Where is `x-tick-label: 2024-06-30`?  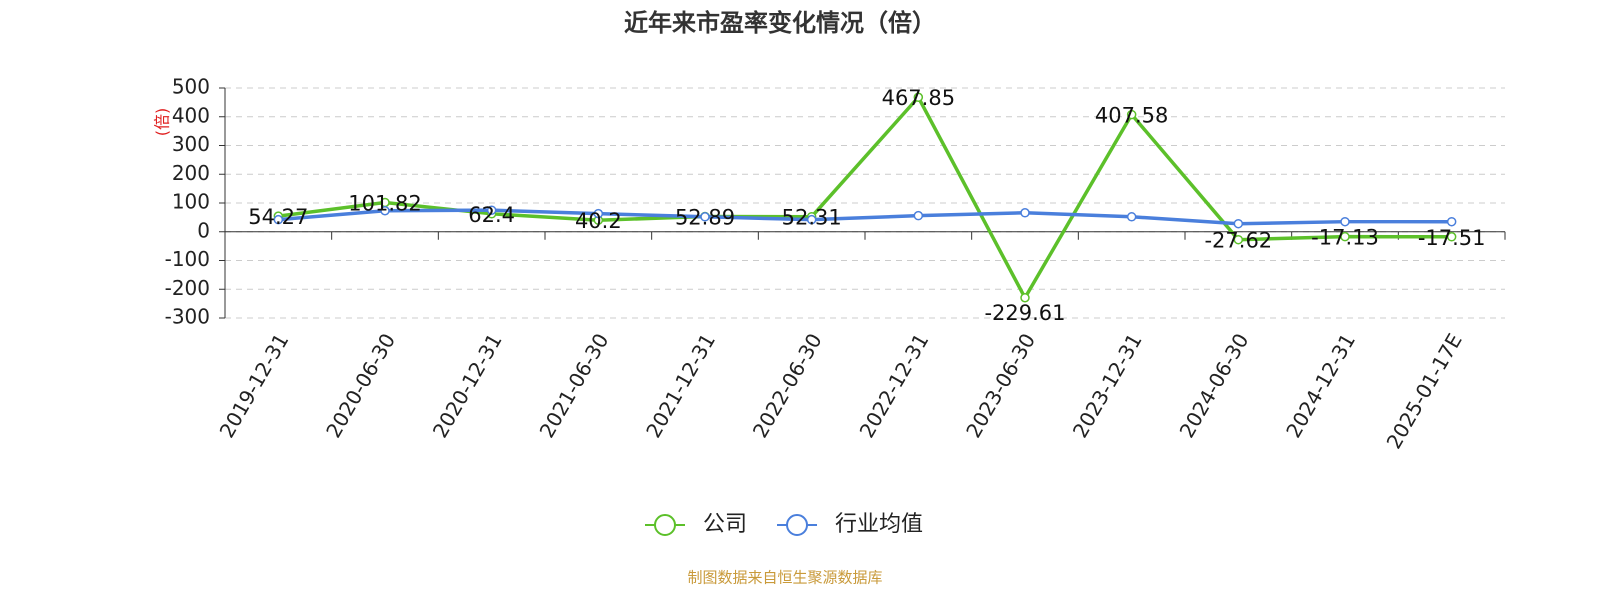
x-tick-label: 2024-06-30 is located at coordinates (1214, 385).